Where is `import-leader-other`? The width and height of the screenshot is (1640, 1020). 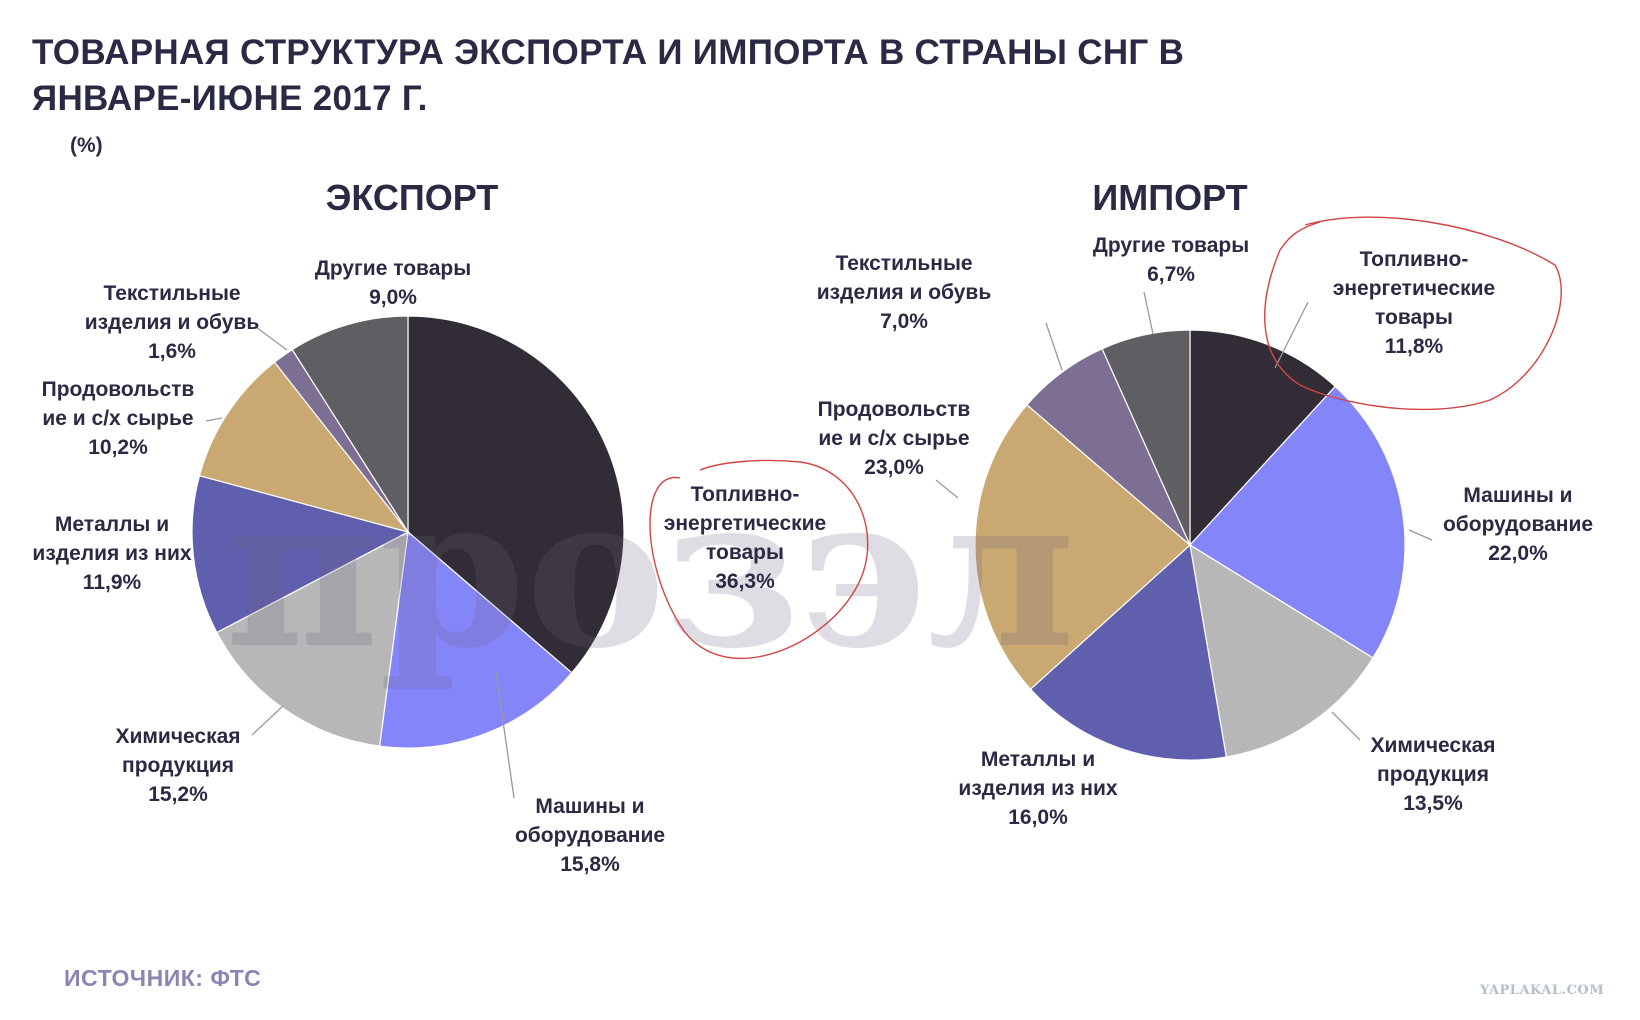
import-leader-other is located at coordinates (1148, 313).